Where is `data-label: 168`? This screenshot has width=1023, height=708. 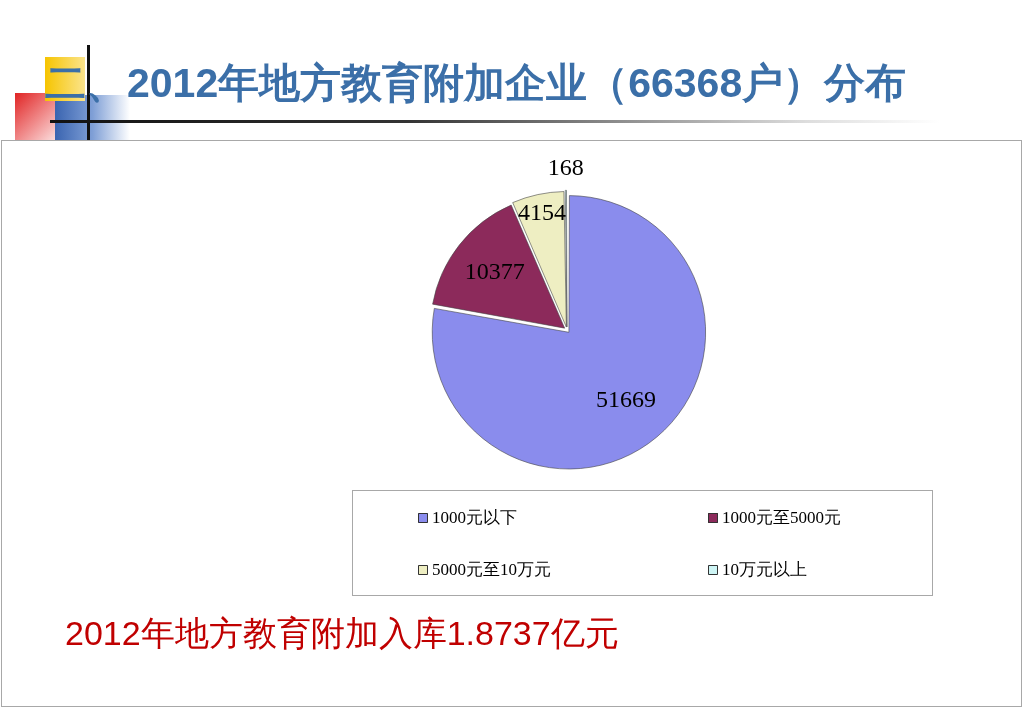 data-label: 168 is located at coordinates (565, 166).